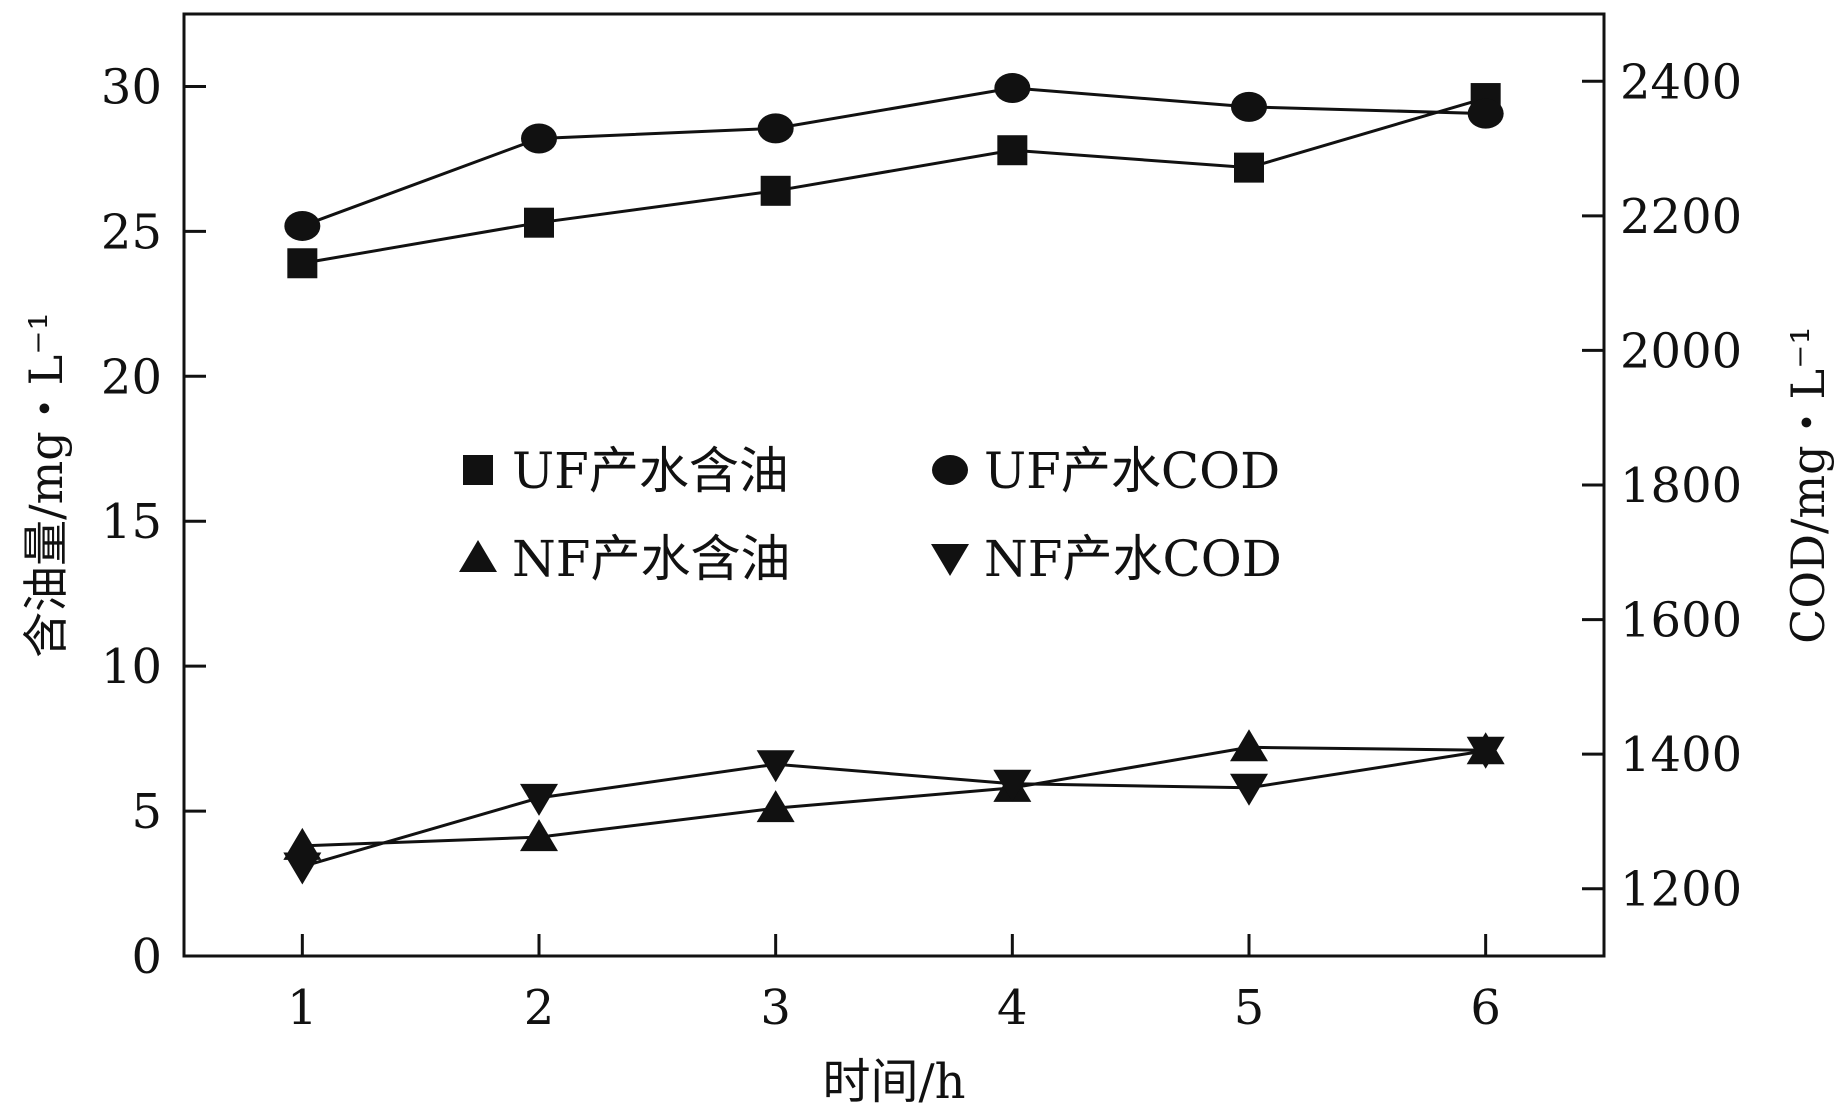 This screenshot has width=1840, height=1113. Describe the element at coordinates (1133, 559) in the screenshot. I see `legend-label: NF产水COD` at that location.